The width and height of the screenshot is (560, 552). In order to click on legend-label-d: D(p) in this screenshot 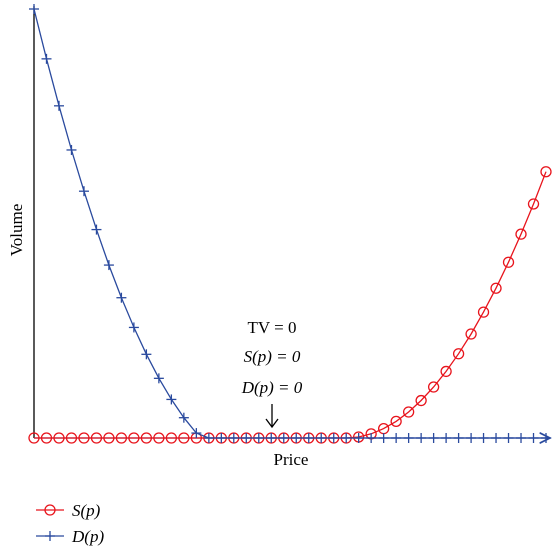, I will do `click(87, 536)`.